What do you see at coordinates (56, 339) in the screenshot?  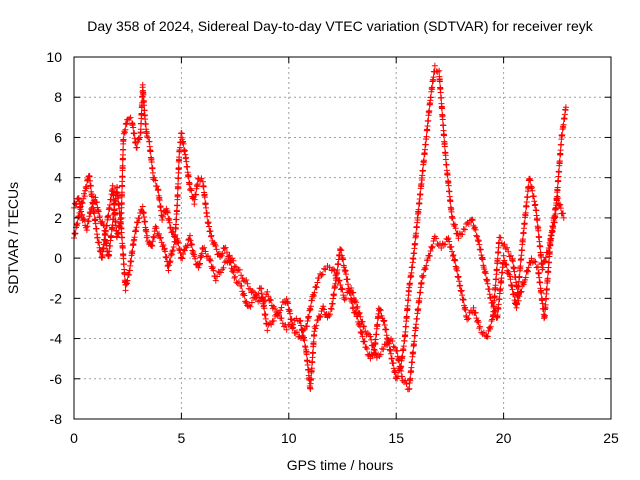 I see `y-tick-label: -4` at bounding box center [56, 339].